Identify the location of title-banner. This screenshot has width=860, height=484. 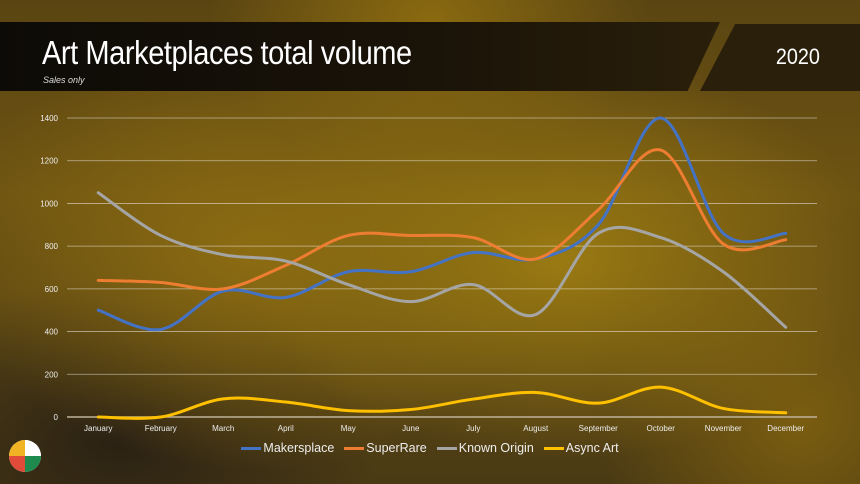
(360, 56).